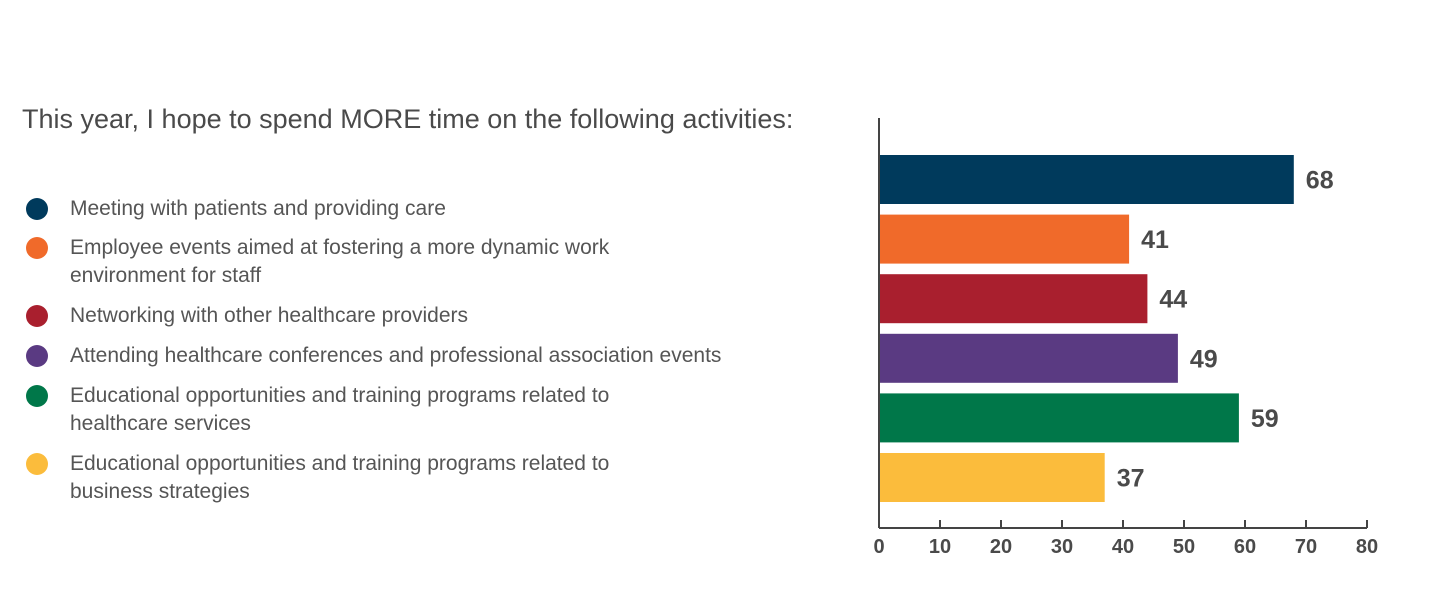  I want to click on bar-value-label: 59, so click(1265, 419).